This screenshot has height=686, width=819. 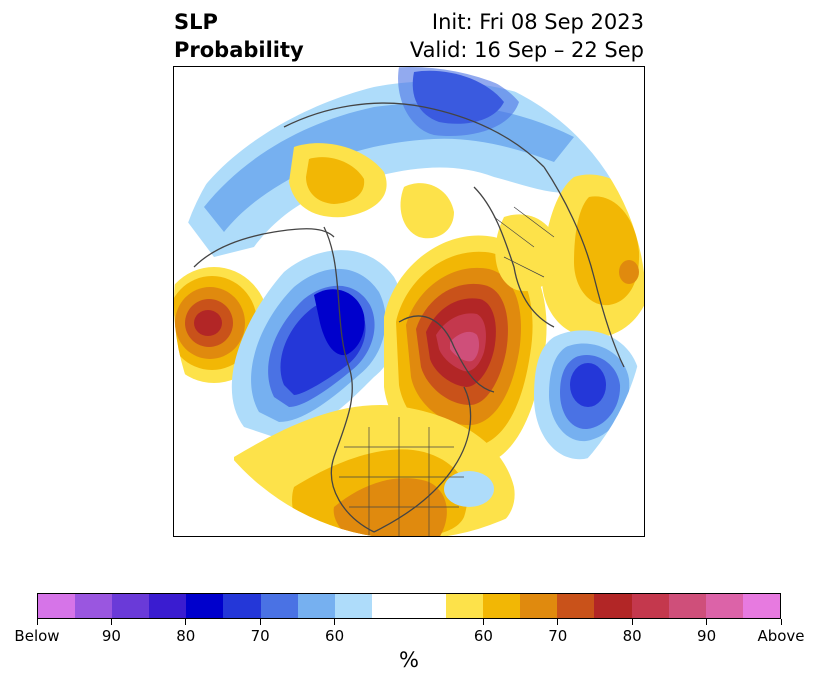 What do you see at coordinates (458, 102) in the screenshot?
I see `siberia-blue-ring` at bounding box center [458, 102].